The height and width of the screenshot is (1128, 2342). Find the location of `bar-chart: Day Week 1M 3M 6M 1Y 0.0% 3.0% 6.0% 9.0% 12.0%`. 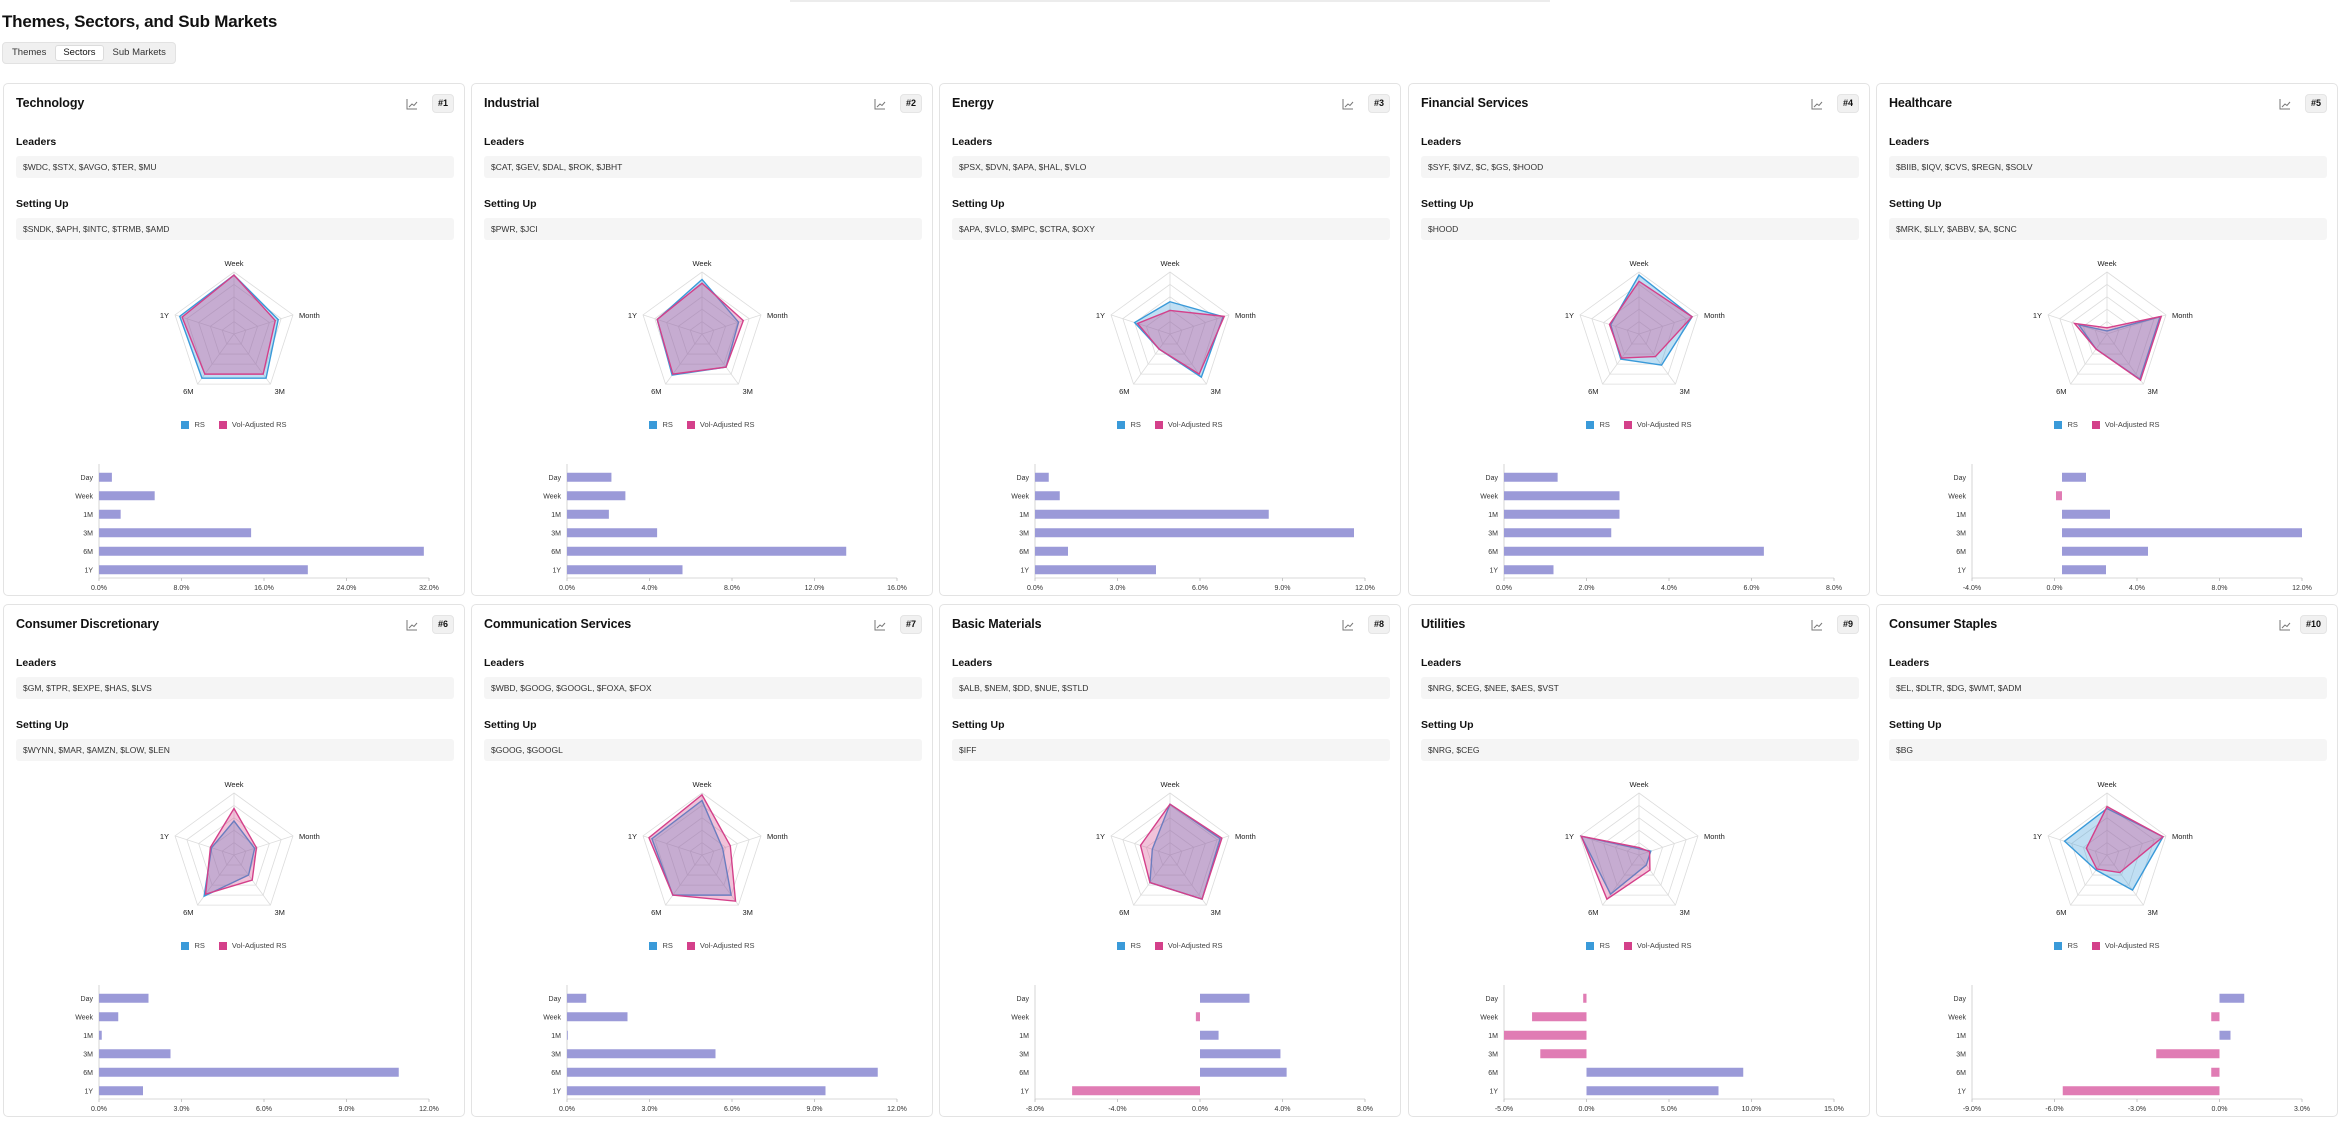

bar-chart: Day Week 1M 3M 6M 1Y 0.0% 3.0% 6.0% 9.0% 12.0% is located at coordinates (725, 1049).